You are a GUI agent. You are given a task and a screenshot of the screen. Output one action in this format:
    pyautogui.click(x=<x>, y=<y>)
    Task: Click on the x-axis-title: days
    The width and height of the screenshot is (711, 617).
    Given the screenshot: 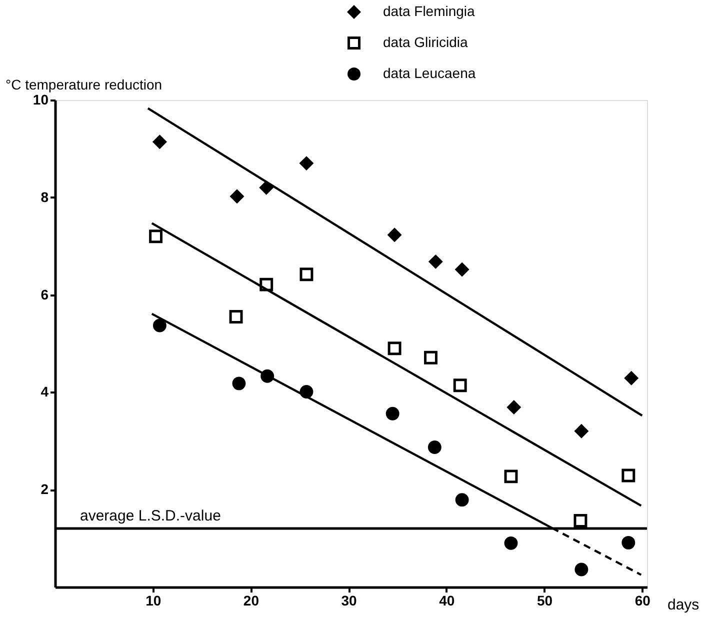 What is the action you would take?
    pyautogui.click(x=684, y=605)
    